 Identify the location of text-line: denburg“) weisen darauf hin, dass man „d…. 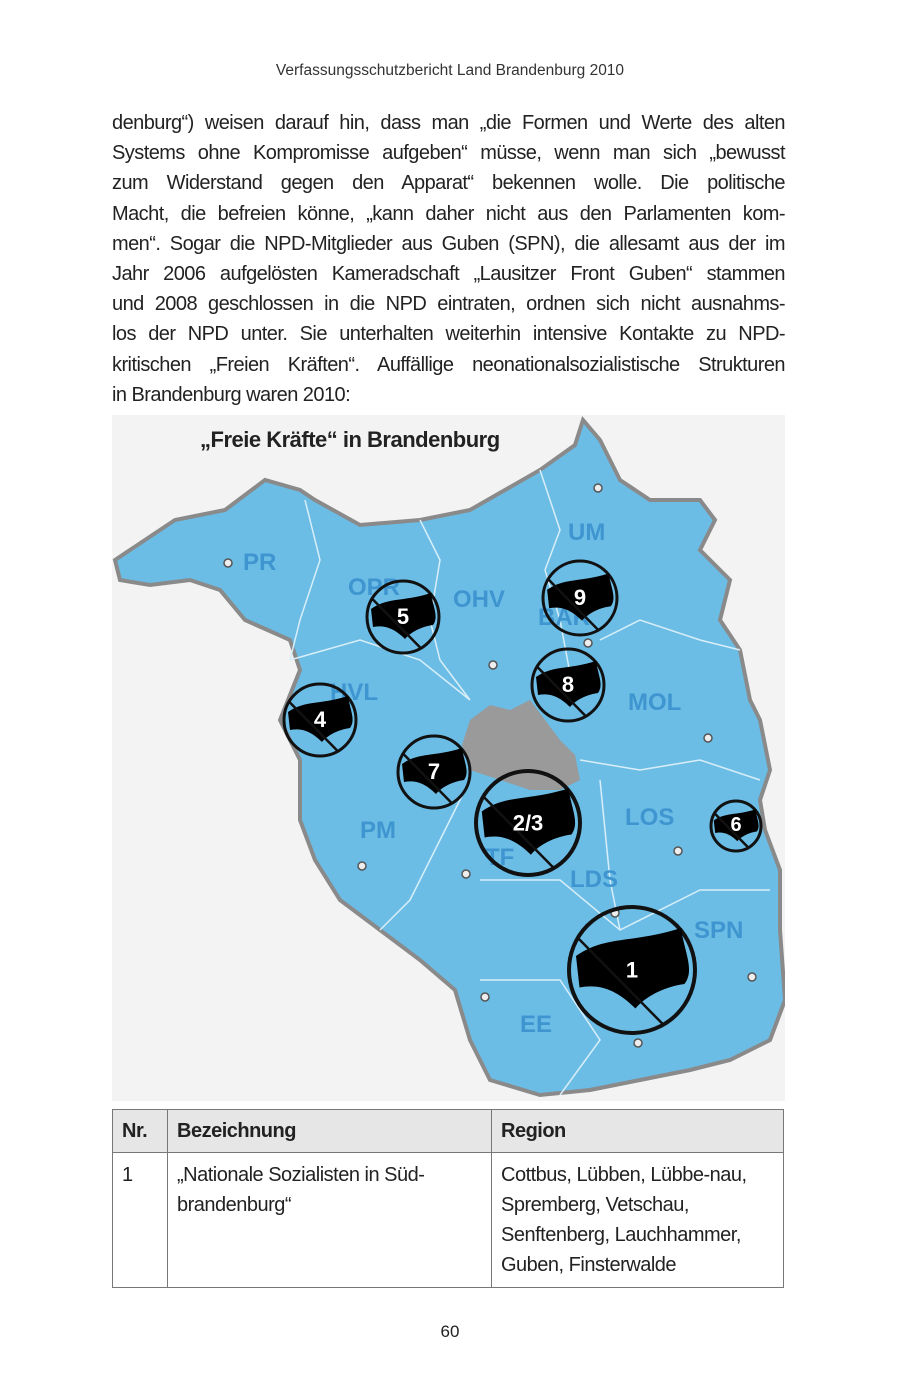
(449, 123).